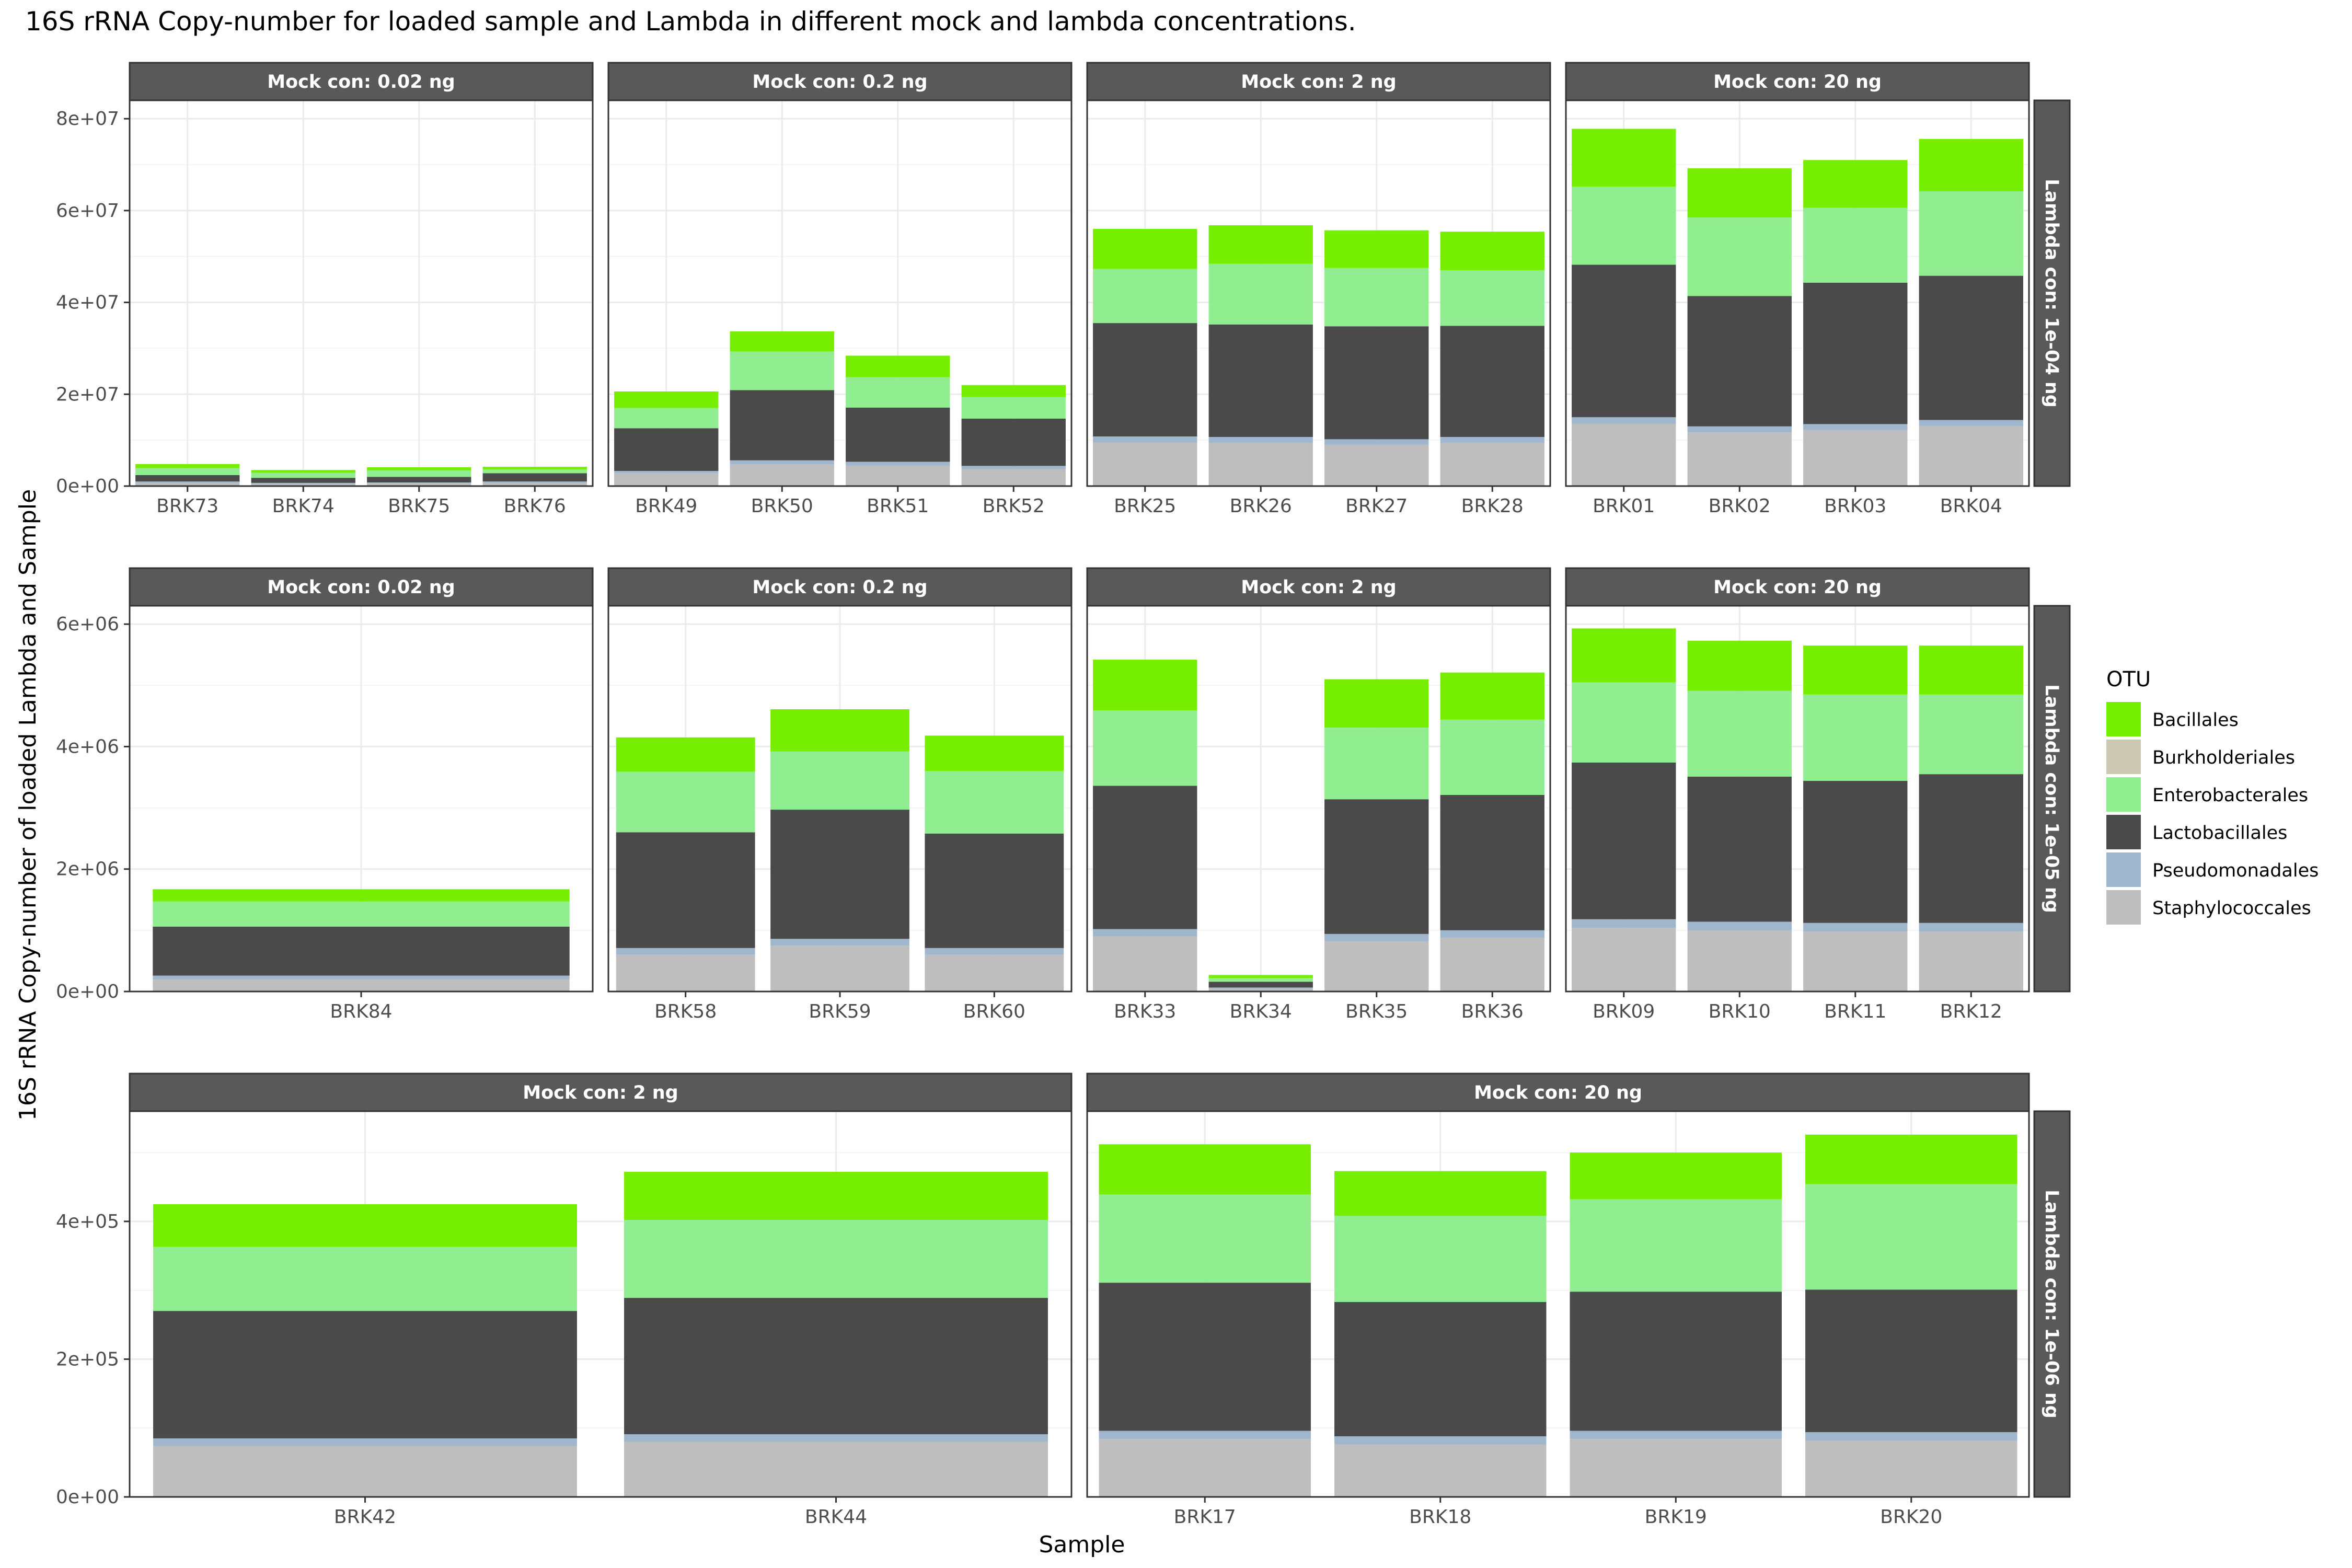 This screenshot has height=1568, width=2352. I want to click on legend-item-staphylococcales: Staphylococcales, so click(2208, 907).